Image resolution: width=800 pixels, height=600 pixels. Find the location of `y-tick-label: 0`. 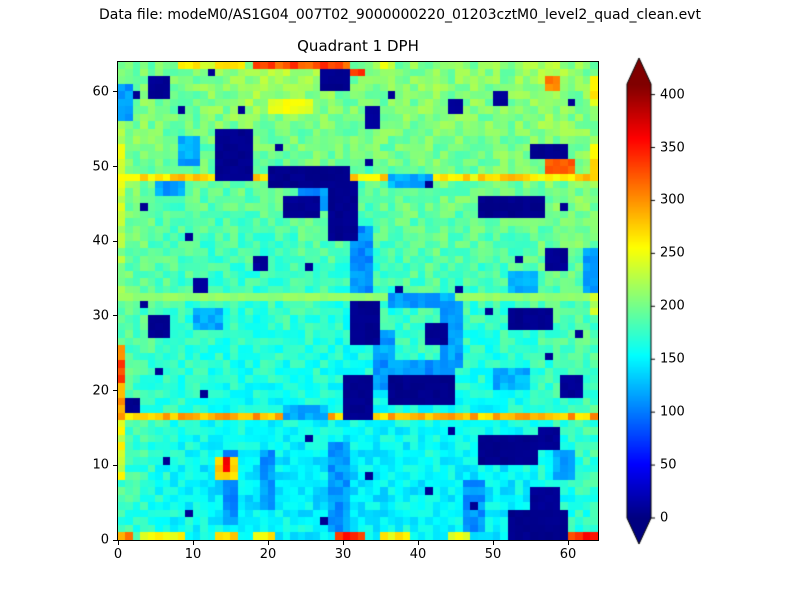

y-tick-label: 0 is located at coordinates (104, 540).